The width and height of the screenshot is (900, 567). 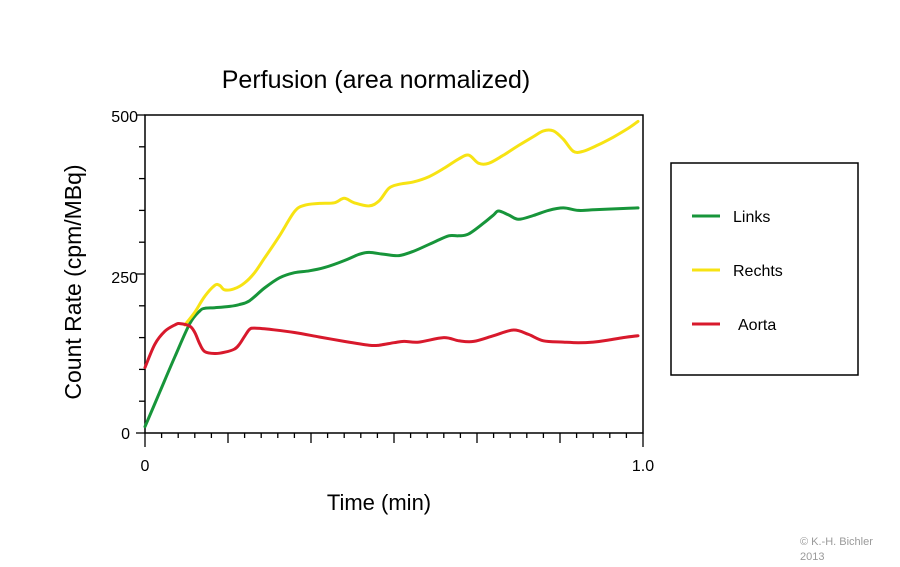 I want to click on x-tick-label-start: 0, so click(x=145, y=466).